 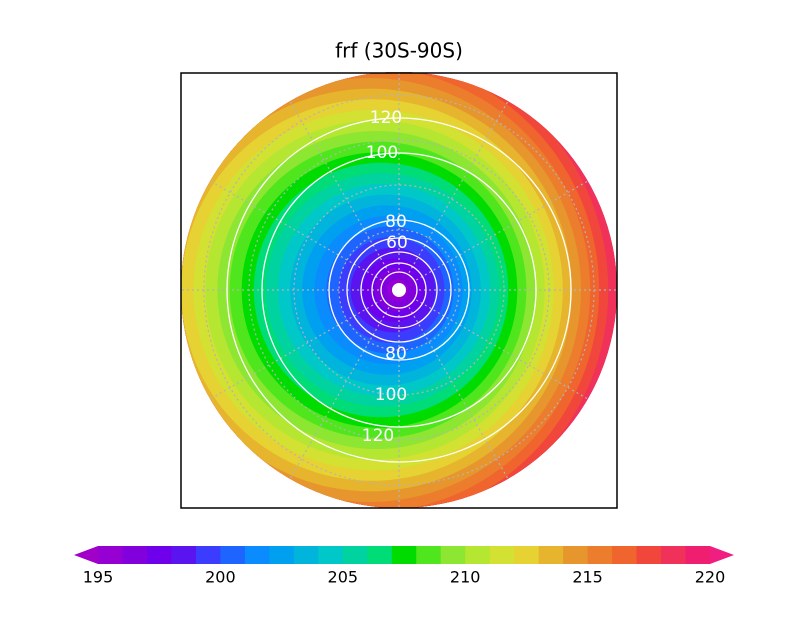 What do you see at coordinates (587, 577) in the screenshot?
I see `colorbar-tick-label: 215` at bounding box center [587, 577].